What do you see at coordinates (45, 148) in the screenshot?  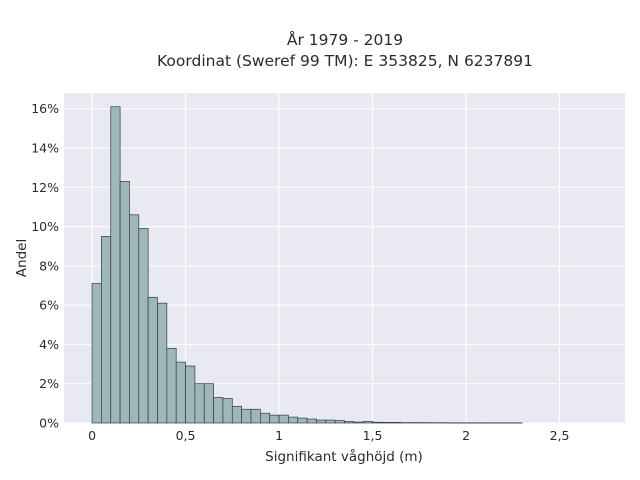 I see `y-tick-label: 14%` at bounding box center [45, 148].